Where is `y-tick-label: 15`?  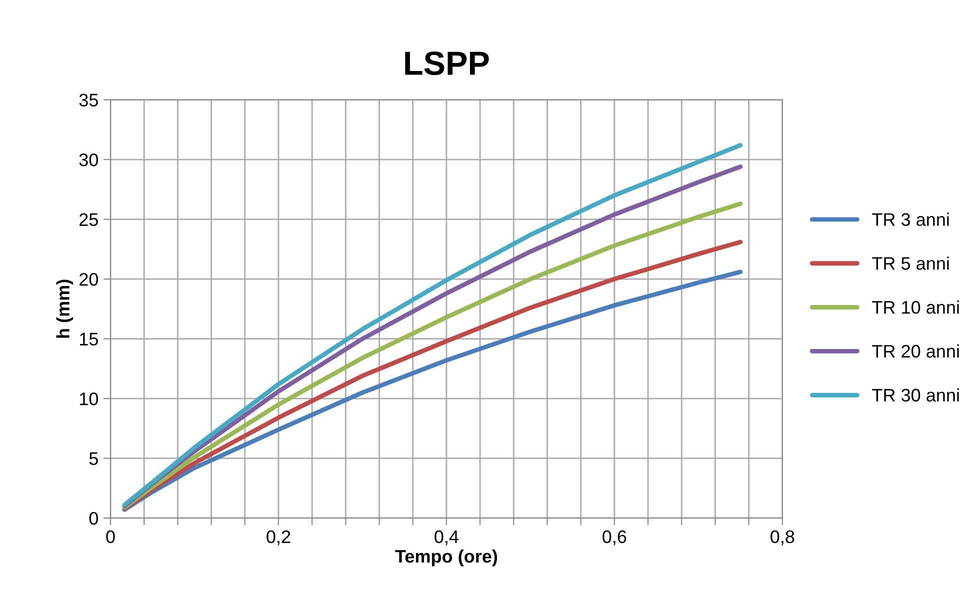
y-tick-label: 15 is located at coordinates (89, 339).